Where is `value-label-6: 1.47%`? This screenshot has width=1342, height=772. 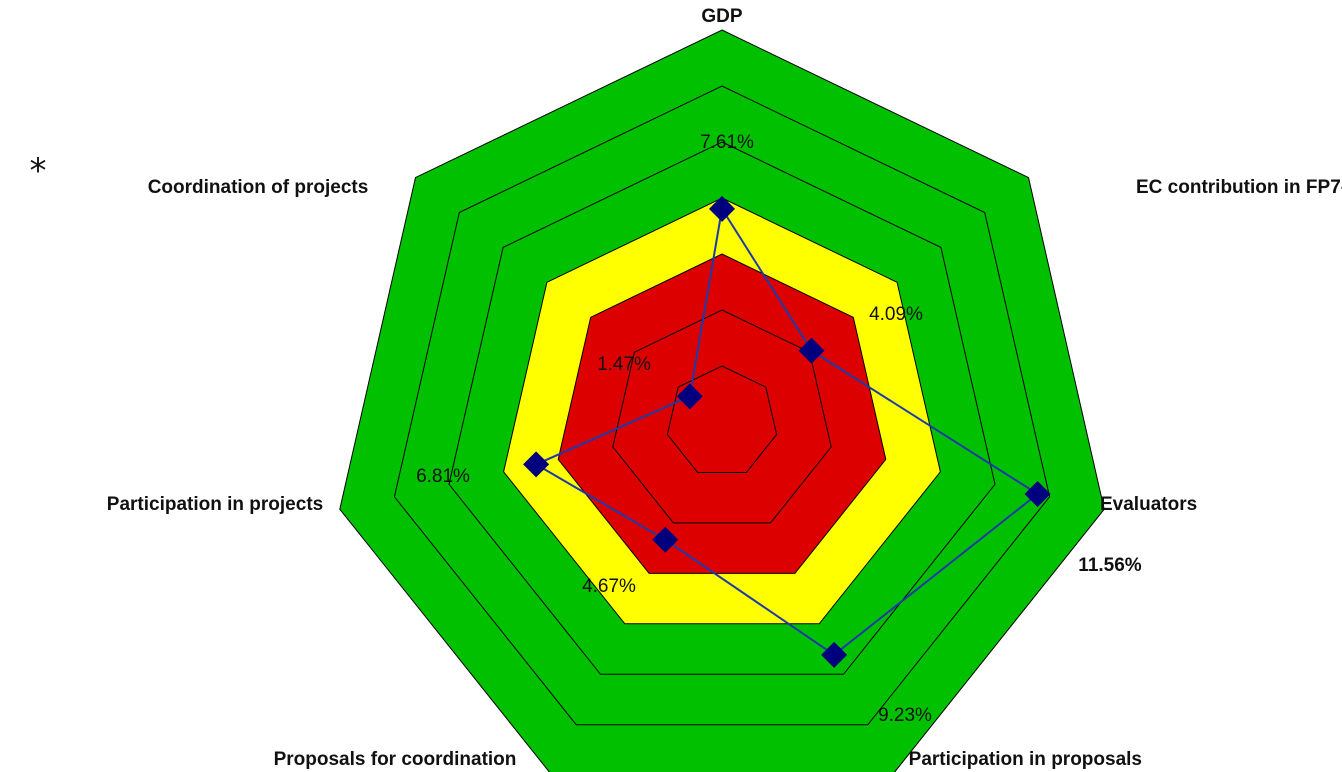 value-label-6: 1.47% is located at coordinates (624, 364).